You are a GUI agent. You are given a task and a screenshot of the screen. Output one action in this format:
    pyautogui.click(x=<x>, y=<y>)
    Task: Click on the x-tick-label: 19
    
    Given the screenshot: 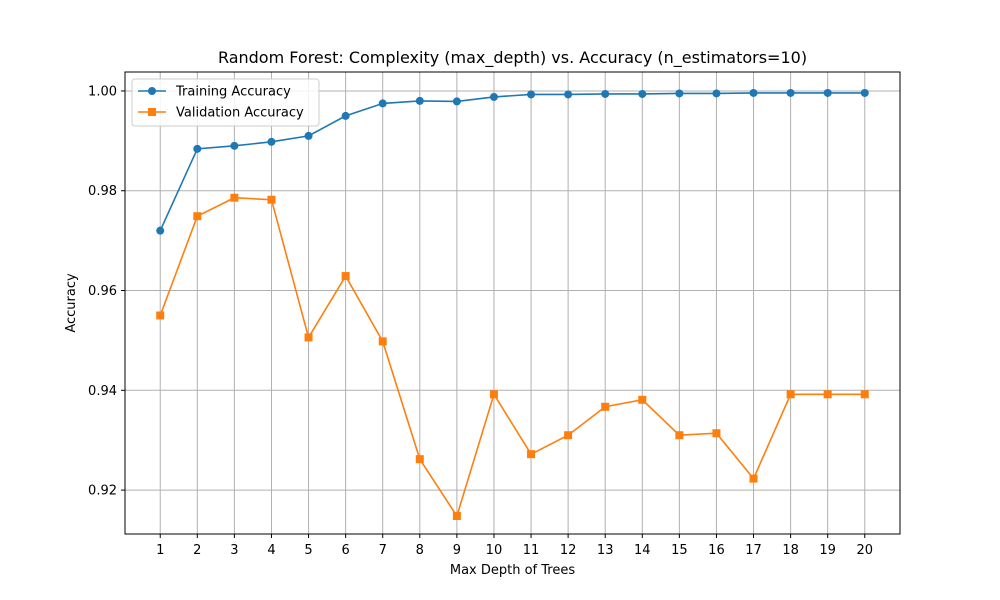 What is the action you would take?
    pyautogui.click(x=827, y=550)
    